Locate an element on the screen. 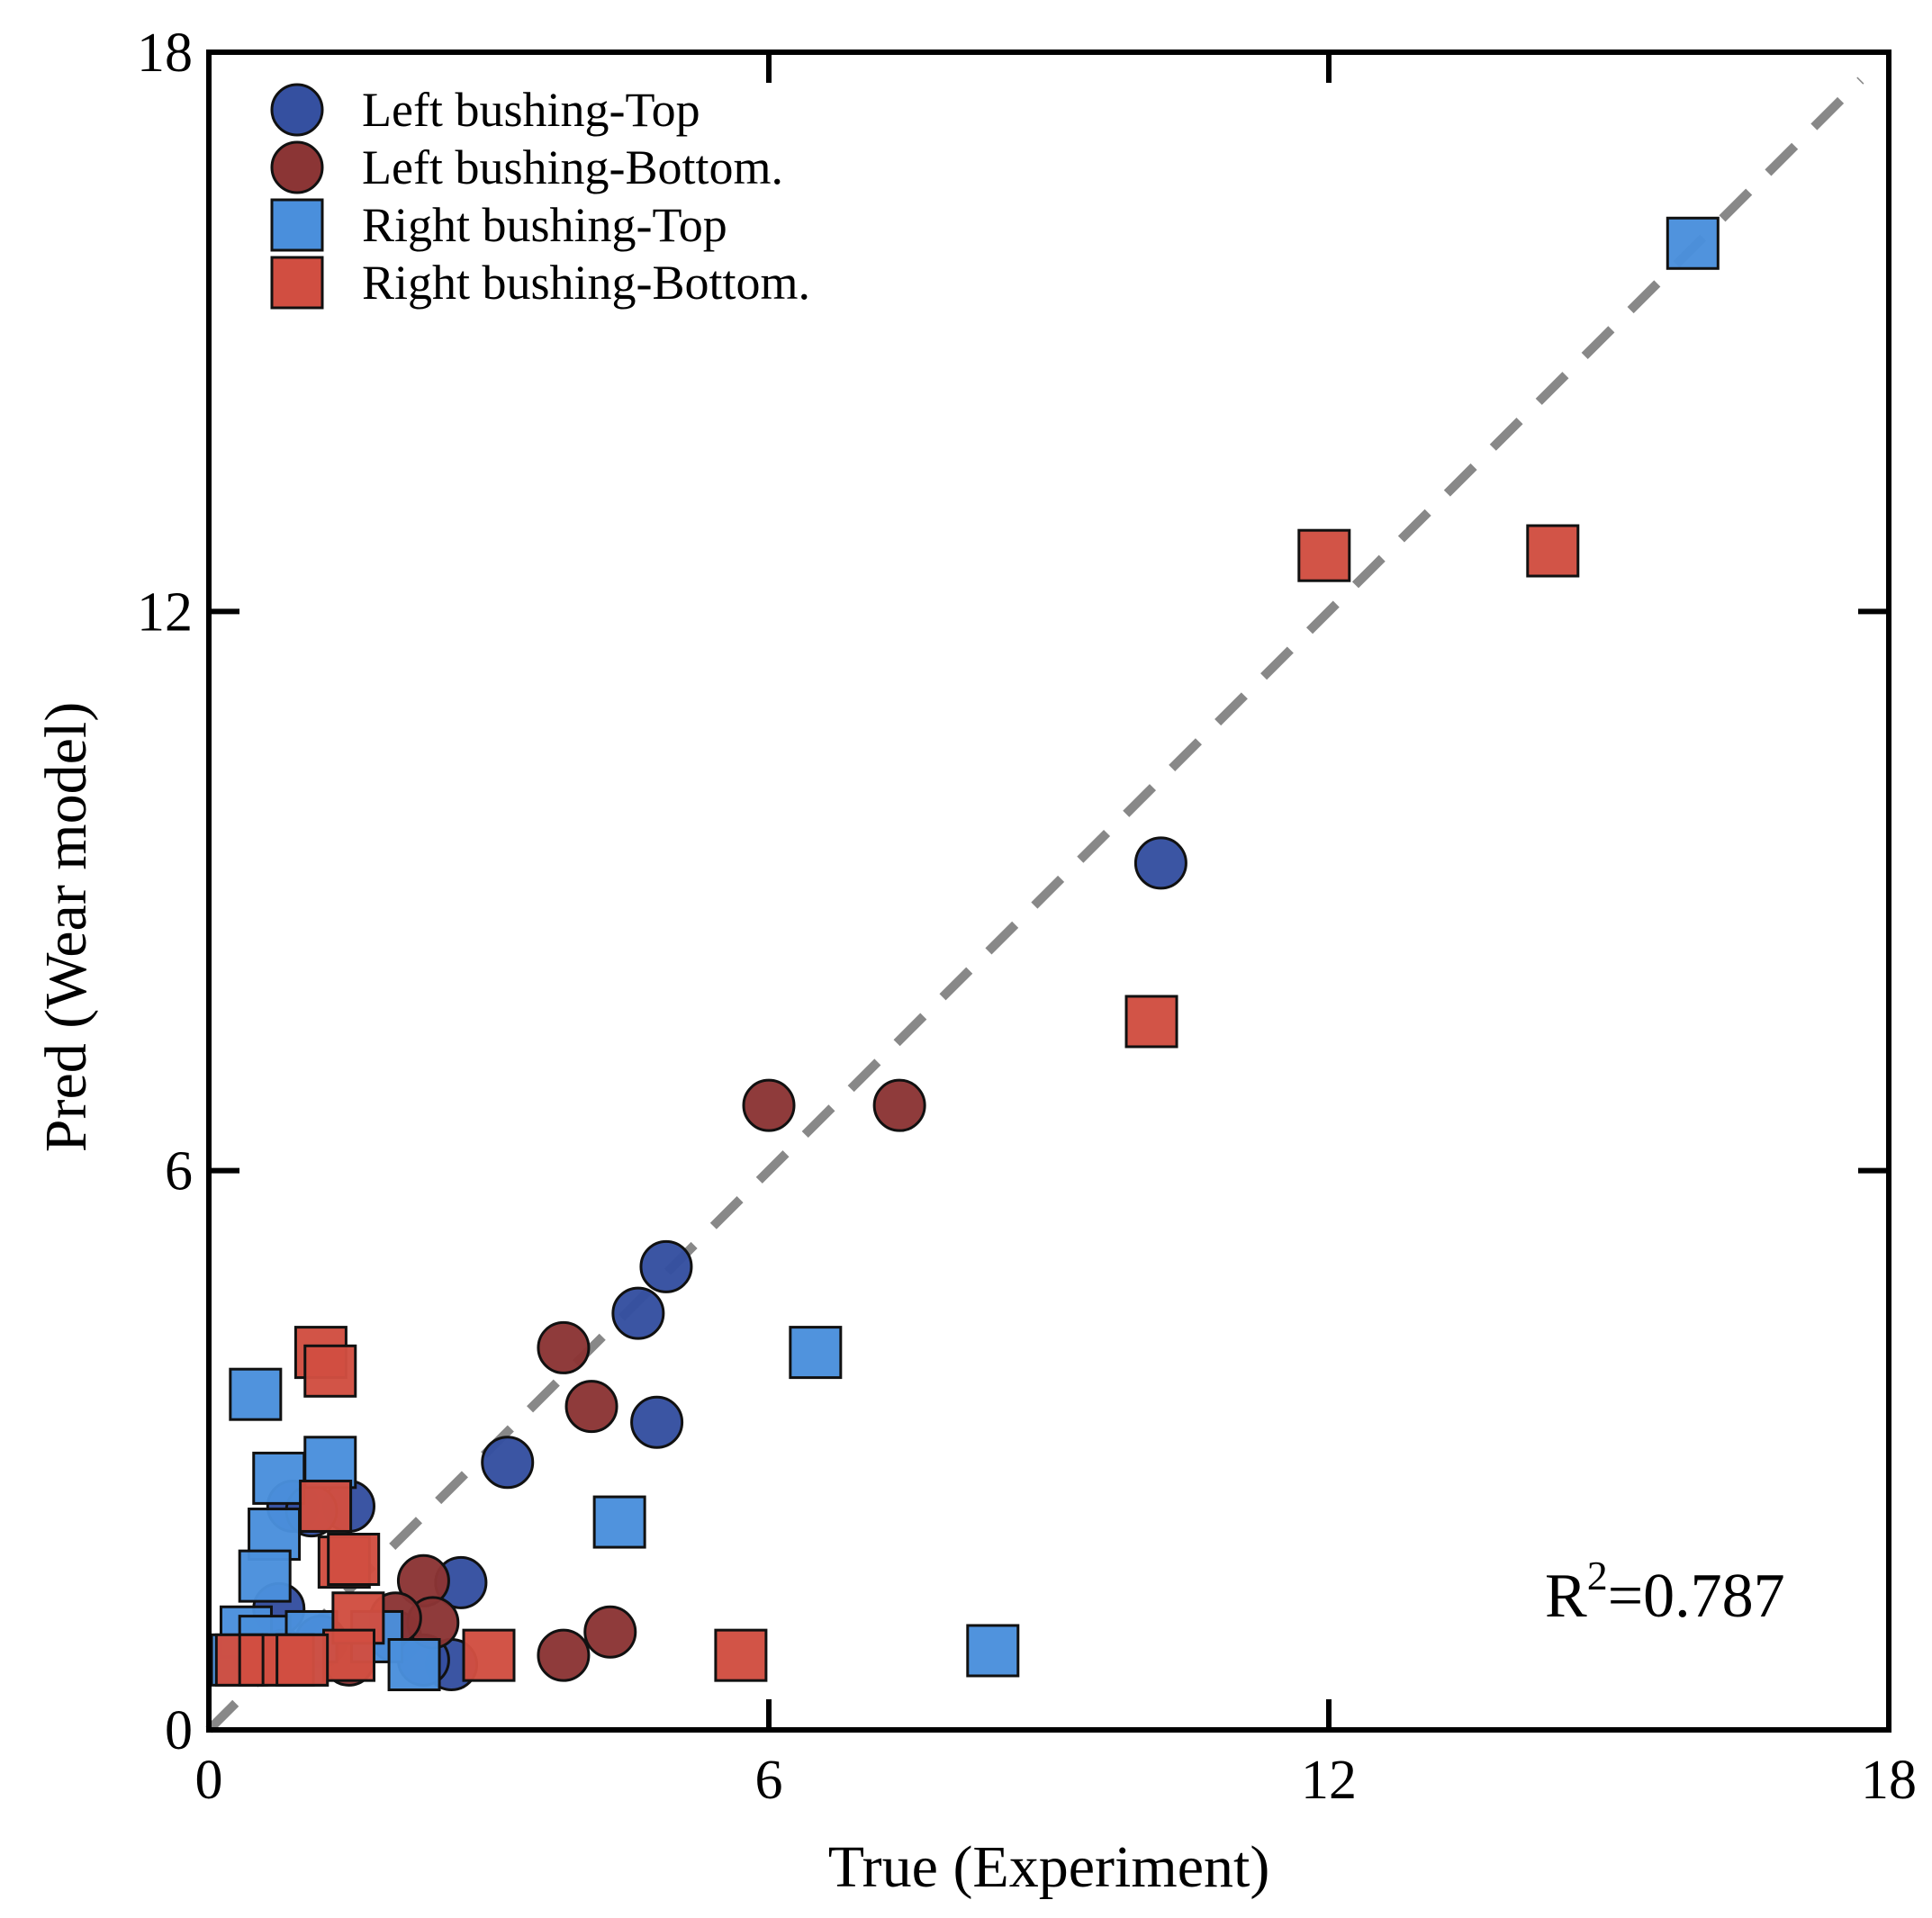  x-tick-label: 6 is located at coordinates (769, 1780).